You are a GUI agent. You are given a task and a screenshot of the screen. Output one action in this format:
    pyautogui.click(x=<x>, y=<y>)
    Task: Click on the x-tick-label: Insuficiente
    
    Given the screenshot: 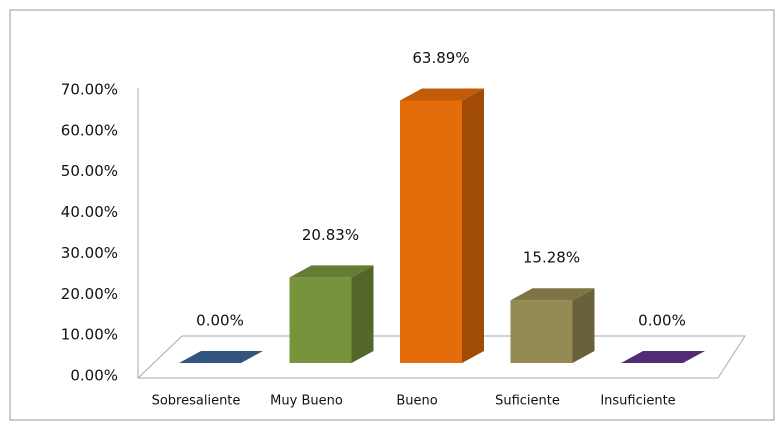 What is the action you would take?
    pyautogui.click(x=637, y=401)
    